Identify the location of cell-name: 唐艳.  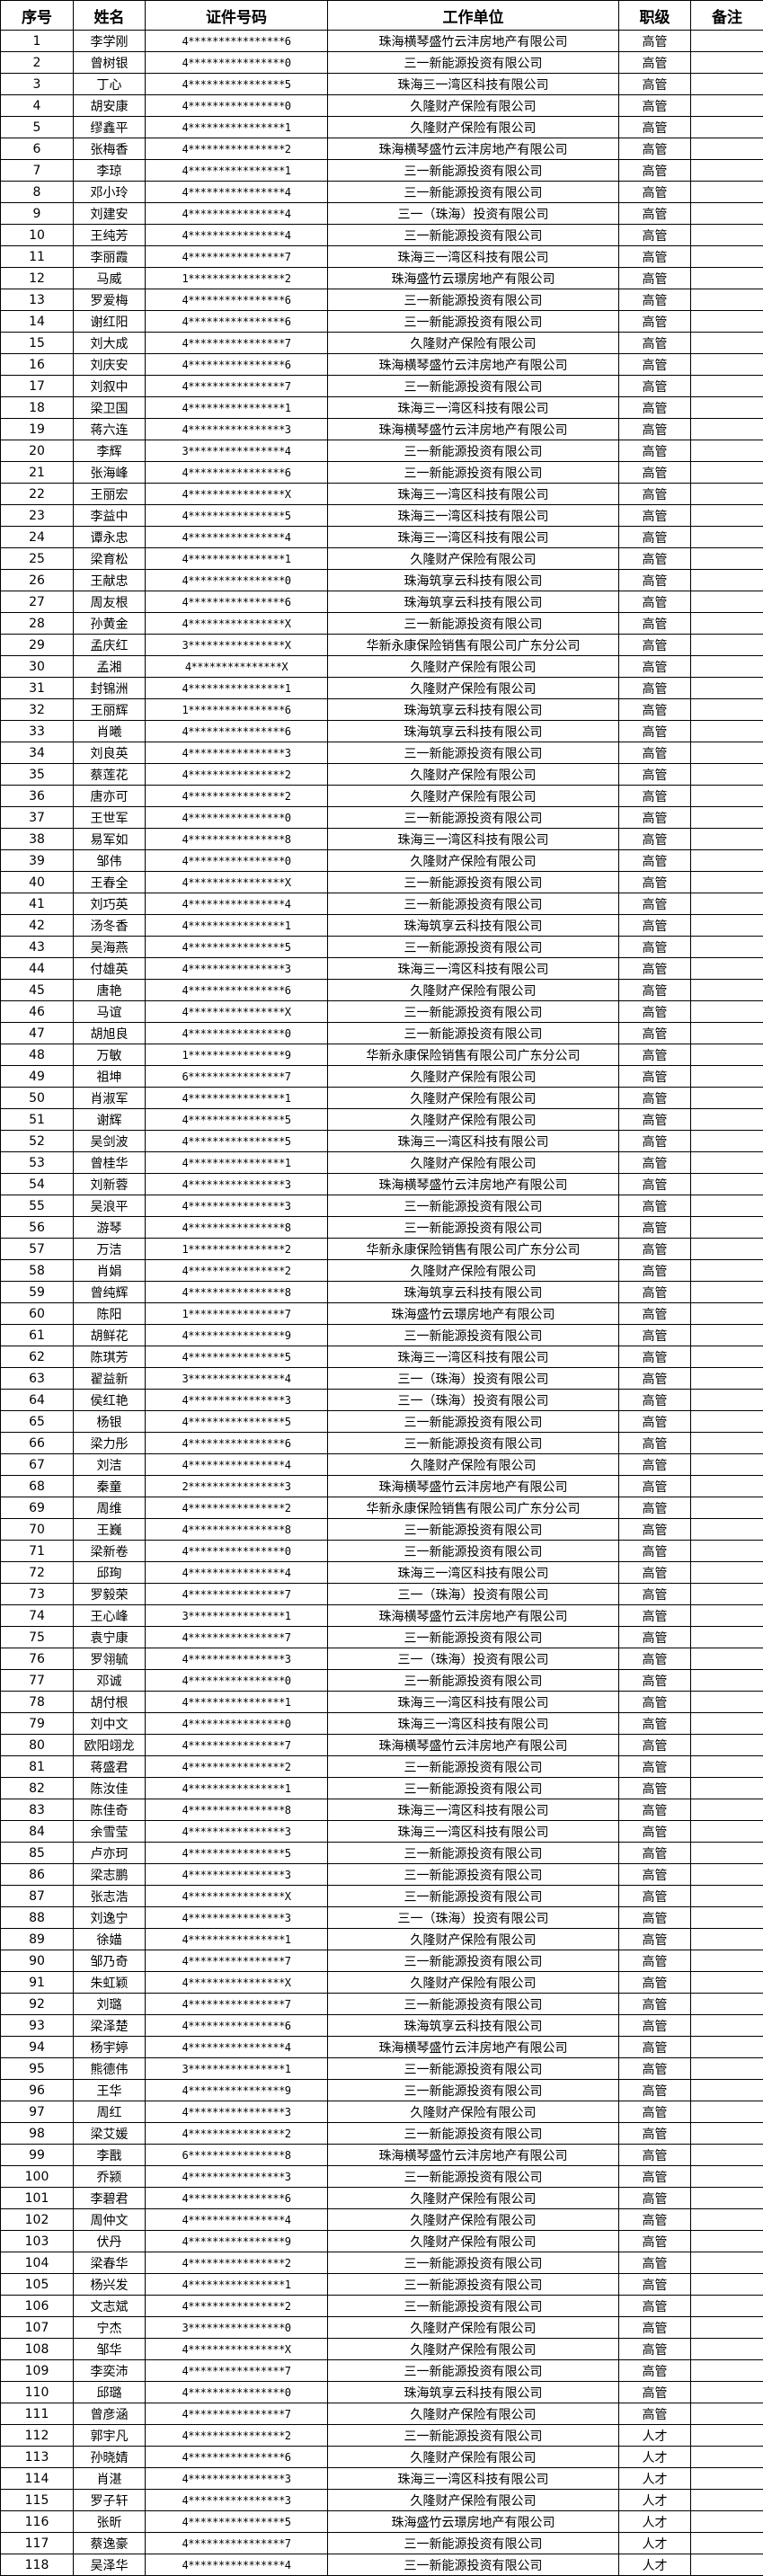
(109, 990).